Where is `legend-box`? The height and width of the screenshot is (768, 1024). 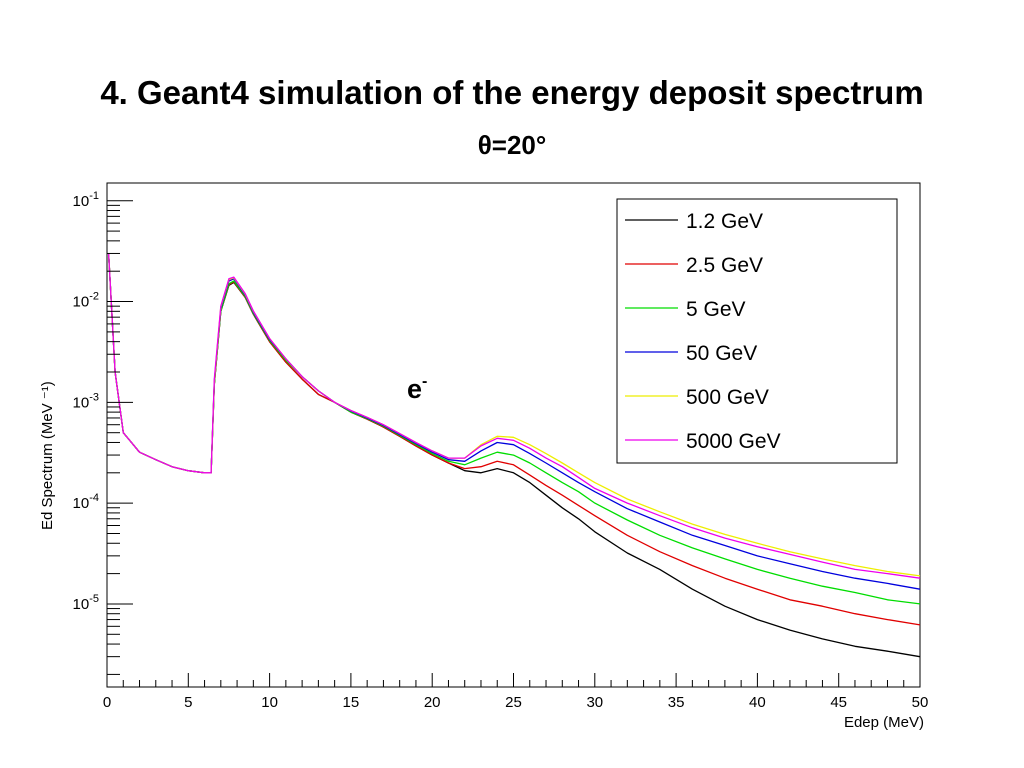
legend-box is located at coordinates (757, 331).